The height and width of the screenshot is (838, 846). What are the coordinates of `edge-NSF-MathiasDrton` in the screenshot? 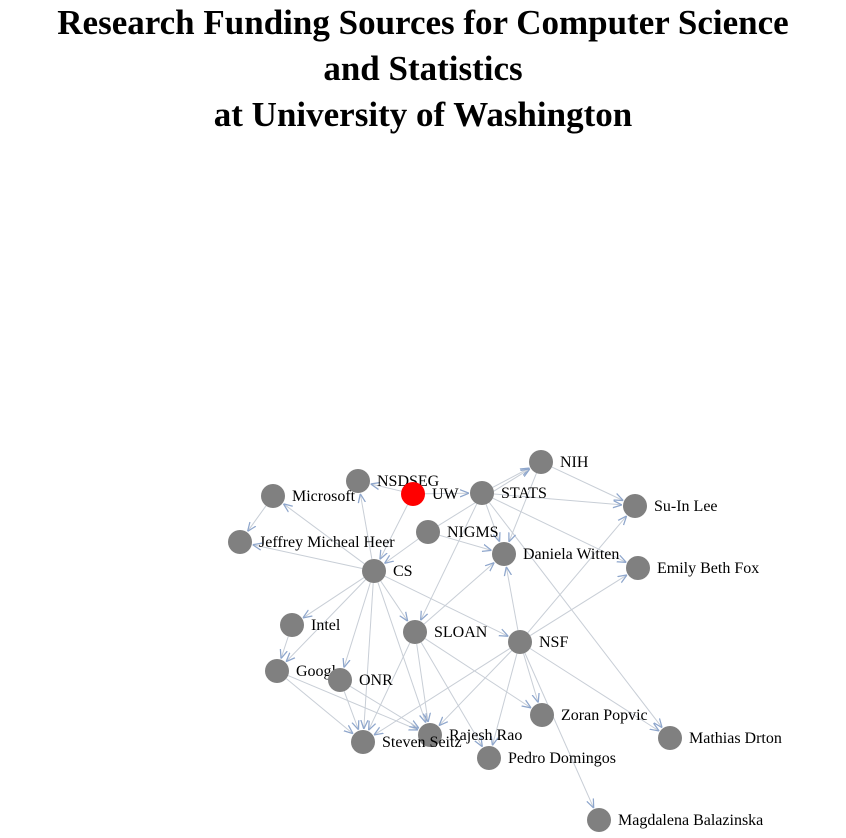 It's located at (594, 690).